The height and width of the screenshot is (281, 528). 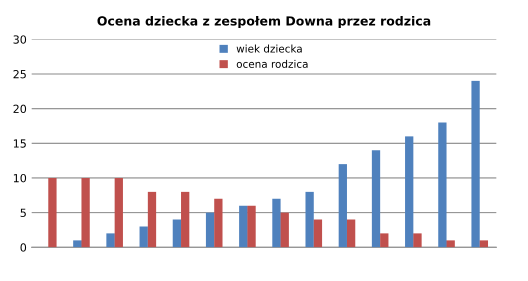 What do you see at coordinates (19, 74) in the screenshot?
I see `y-tick-label: 25` at bounding box center [19, 74].